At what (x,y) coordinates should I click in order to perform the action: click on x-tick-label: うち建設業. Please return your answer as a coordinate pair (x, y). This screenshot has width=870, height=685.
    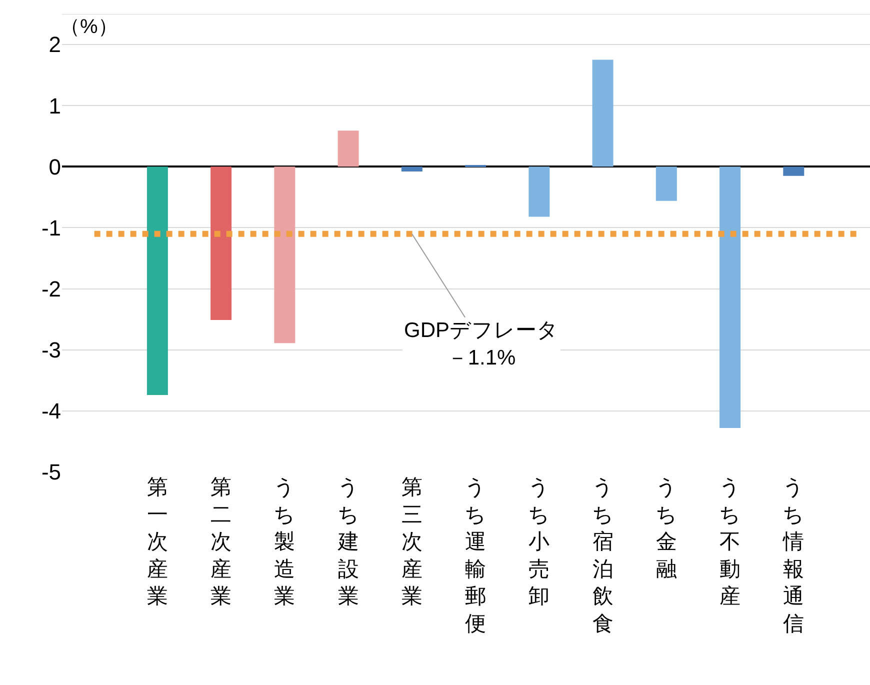
    Looking at the image, I should click on (348, 542).